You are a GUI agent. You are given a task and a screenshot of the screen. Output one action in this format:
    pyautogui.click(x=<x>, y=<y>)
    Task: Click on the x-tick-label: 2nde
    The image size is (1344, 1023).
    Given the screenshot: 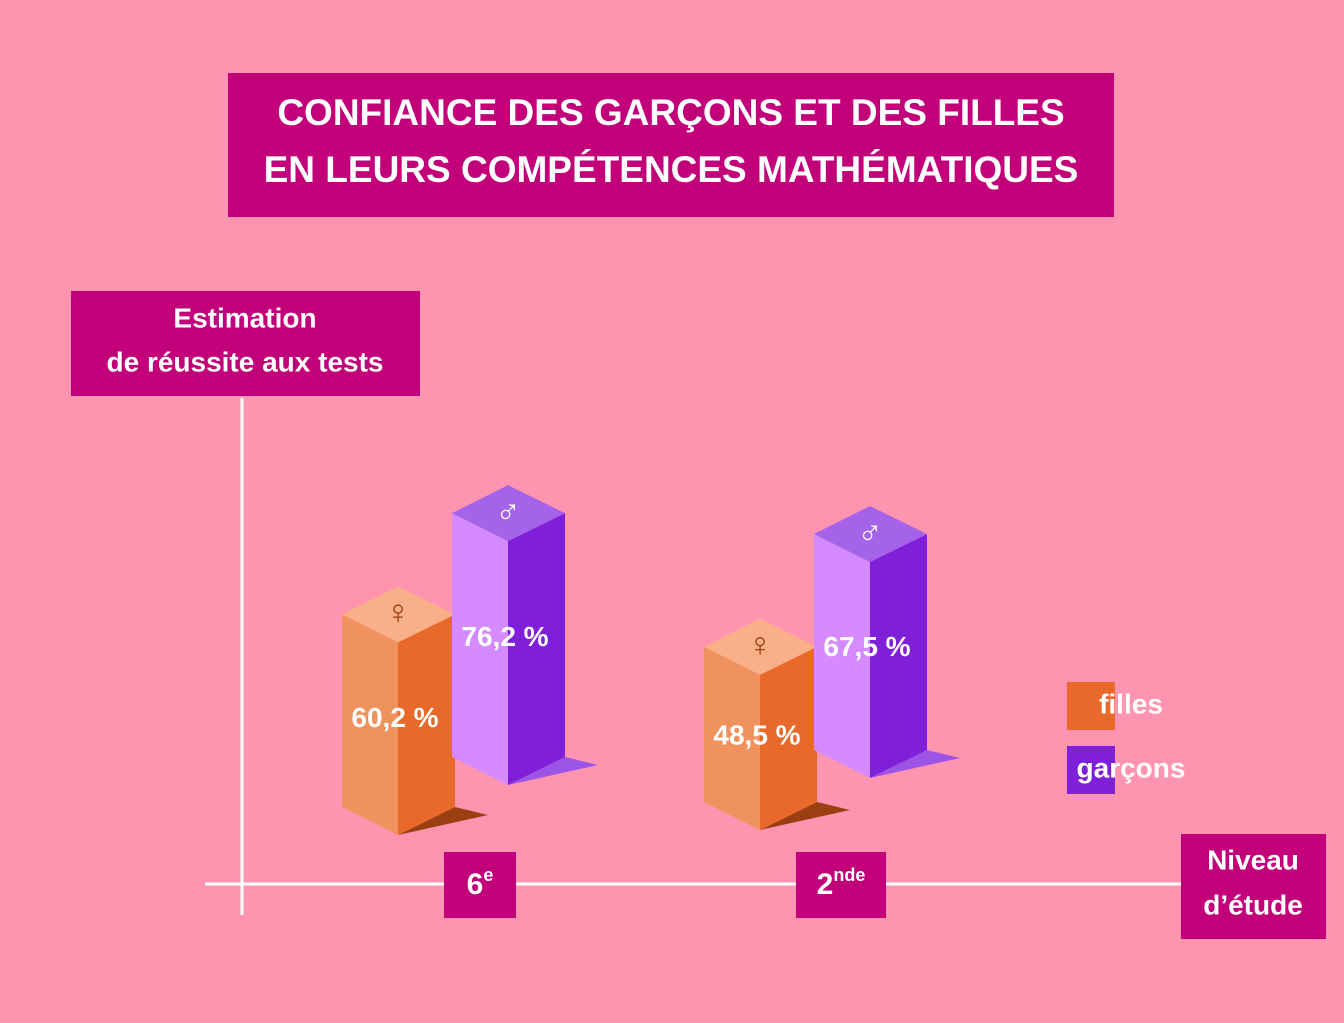 What is the action you would take?
    pyautogui.click(x=841, y=883)
    